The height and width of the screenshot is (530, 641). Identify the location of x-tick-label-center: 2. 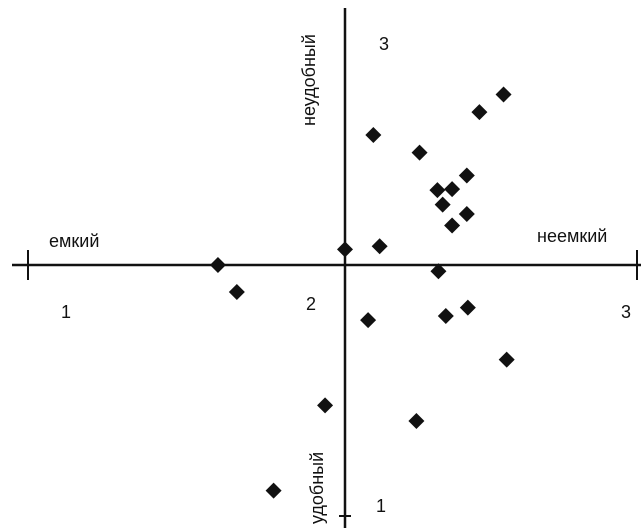
(311, 304).